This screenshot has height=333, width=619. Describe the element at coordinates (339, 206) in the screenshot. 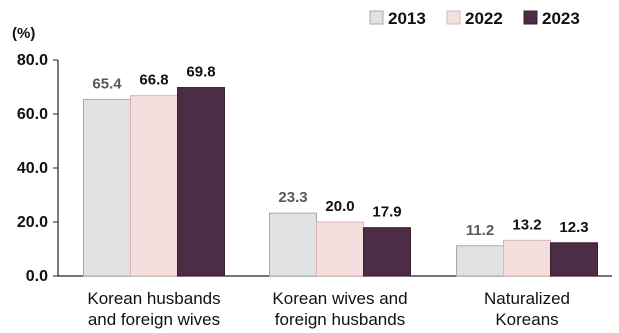

I see `data-label-2022-2: 20.0` at that location.